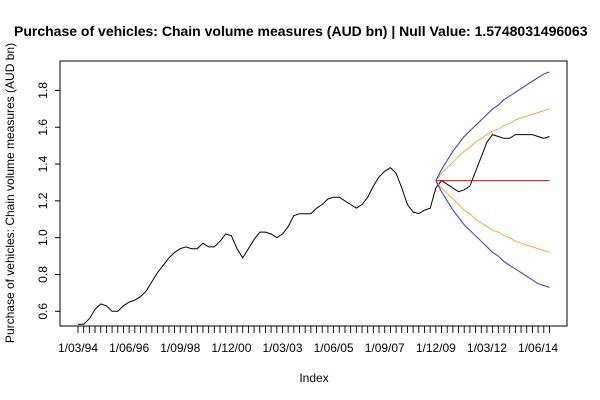 The width and height of the screenshot is (600, 400). I want to click on x-tick-label: 1/03/94, so click(78, 348).